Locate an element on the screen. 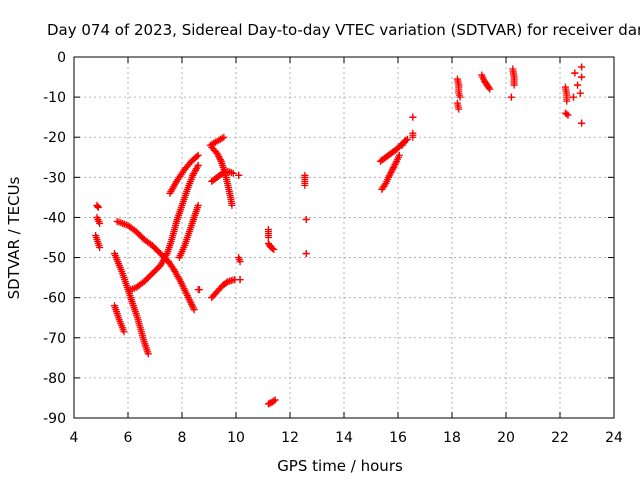 This screenshot has height=480, width=640. x-tick-label: 6 is located at coordinates (128, 438).